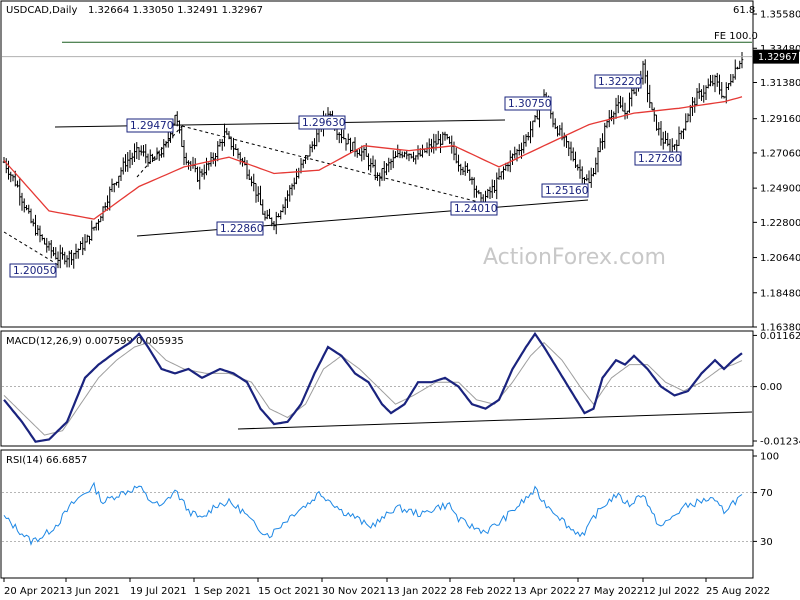 The width and height of the screenshot is (800, 600). Describe the element at coordinates (780, 153) in the screenshot. I see `price-tick-label: 1.27060` at that location.